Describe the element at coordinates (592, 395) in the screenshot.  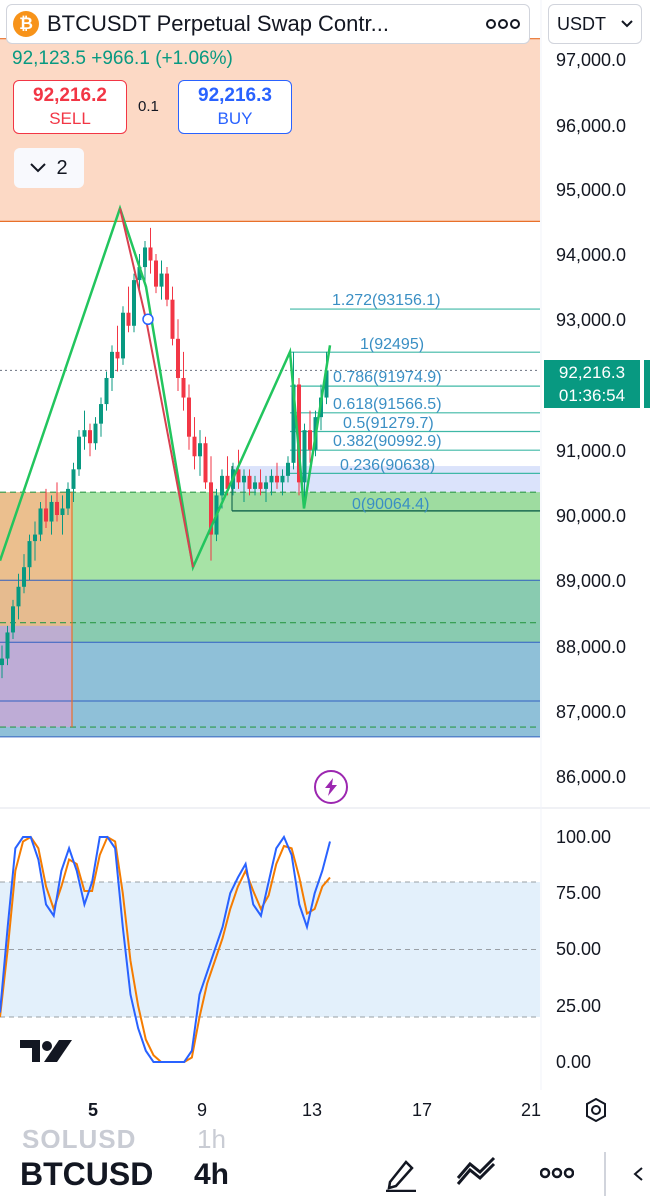
I see `bar-countdown: 01:36:54` at that location.